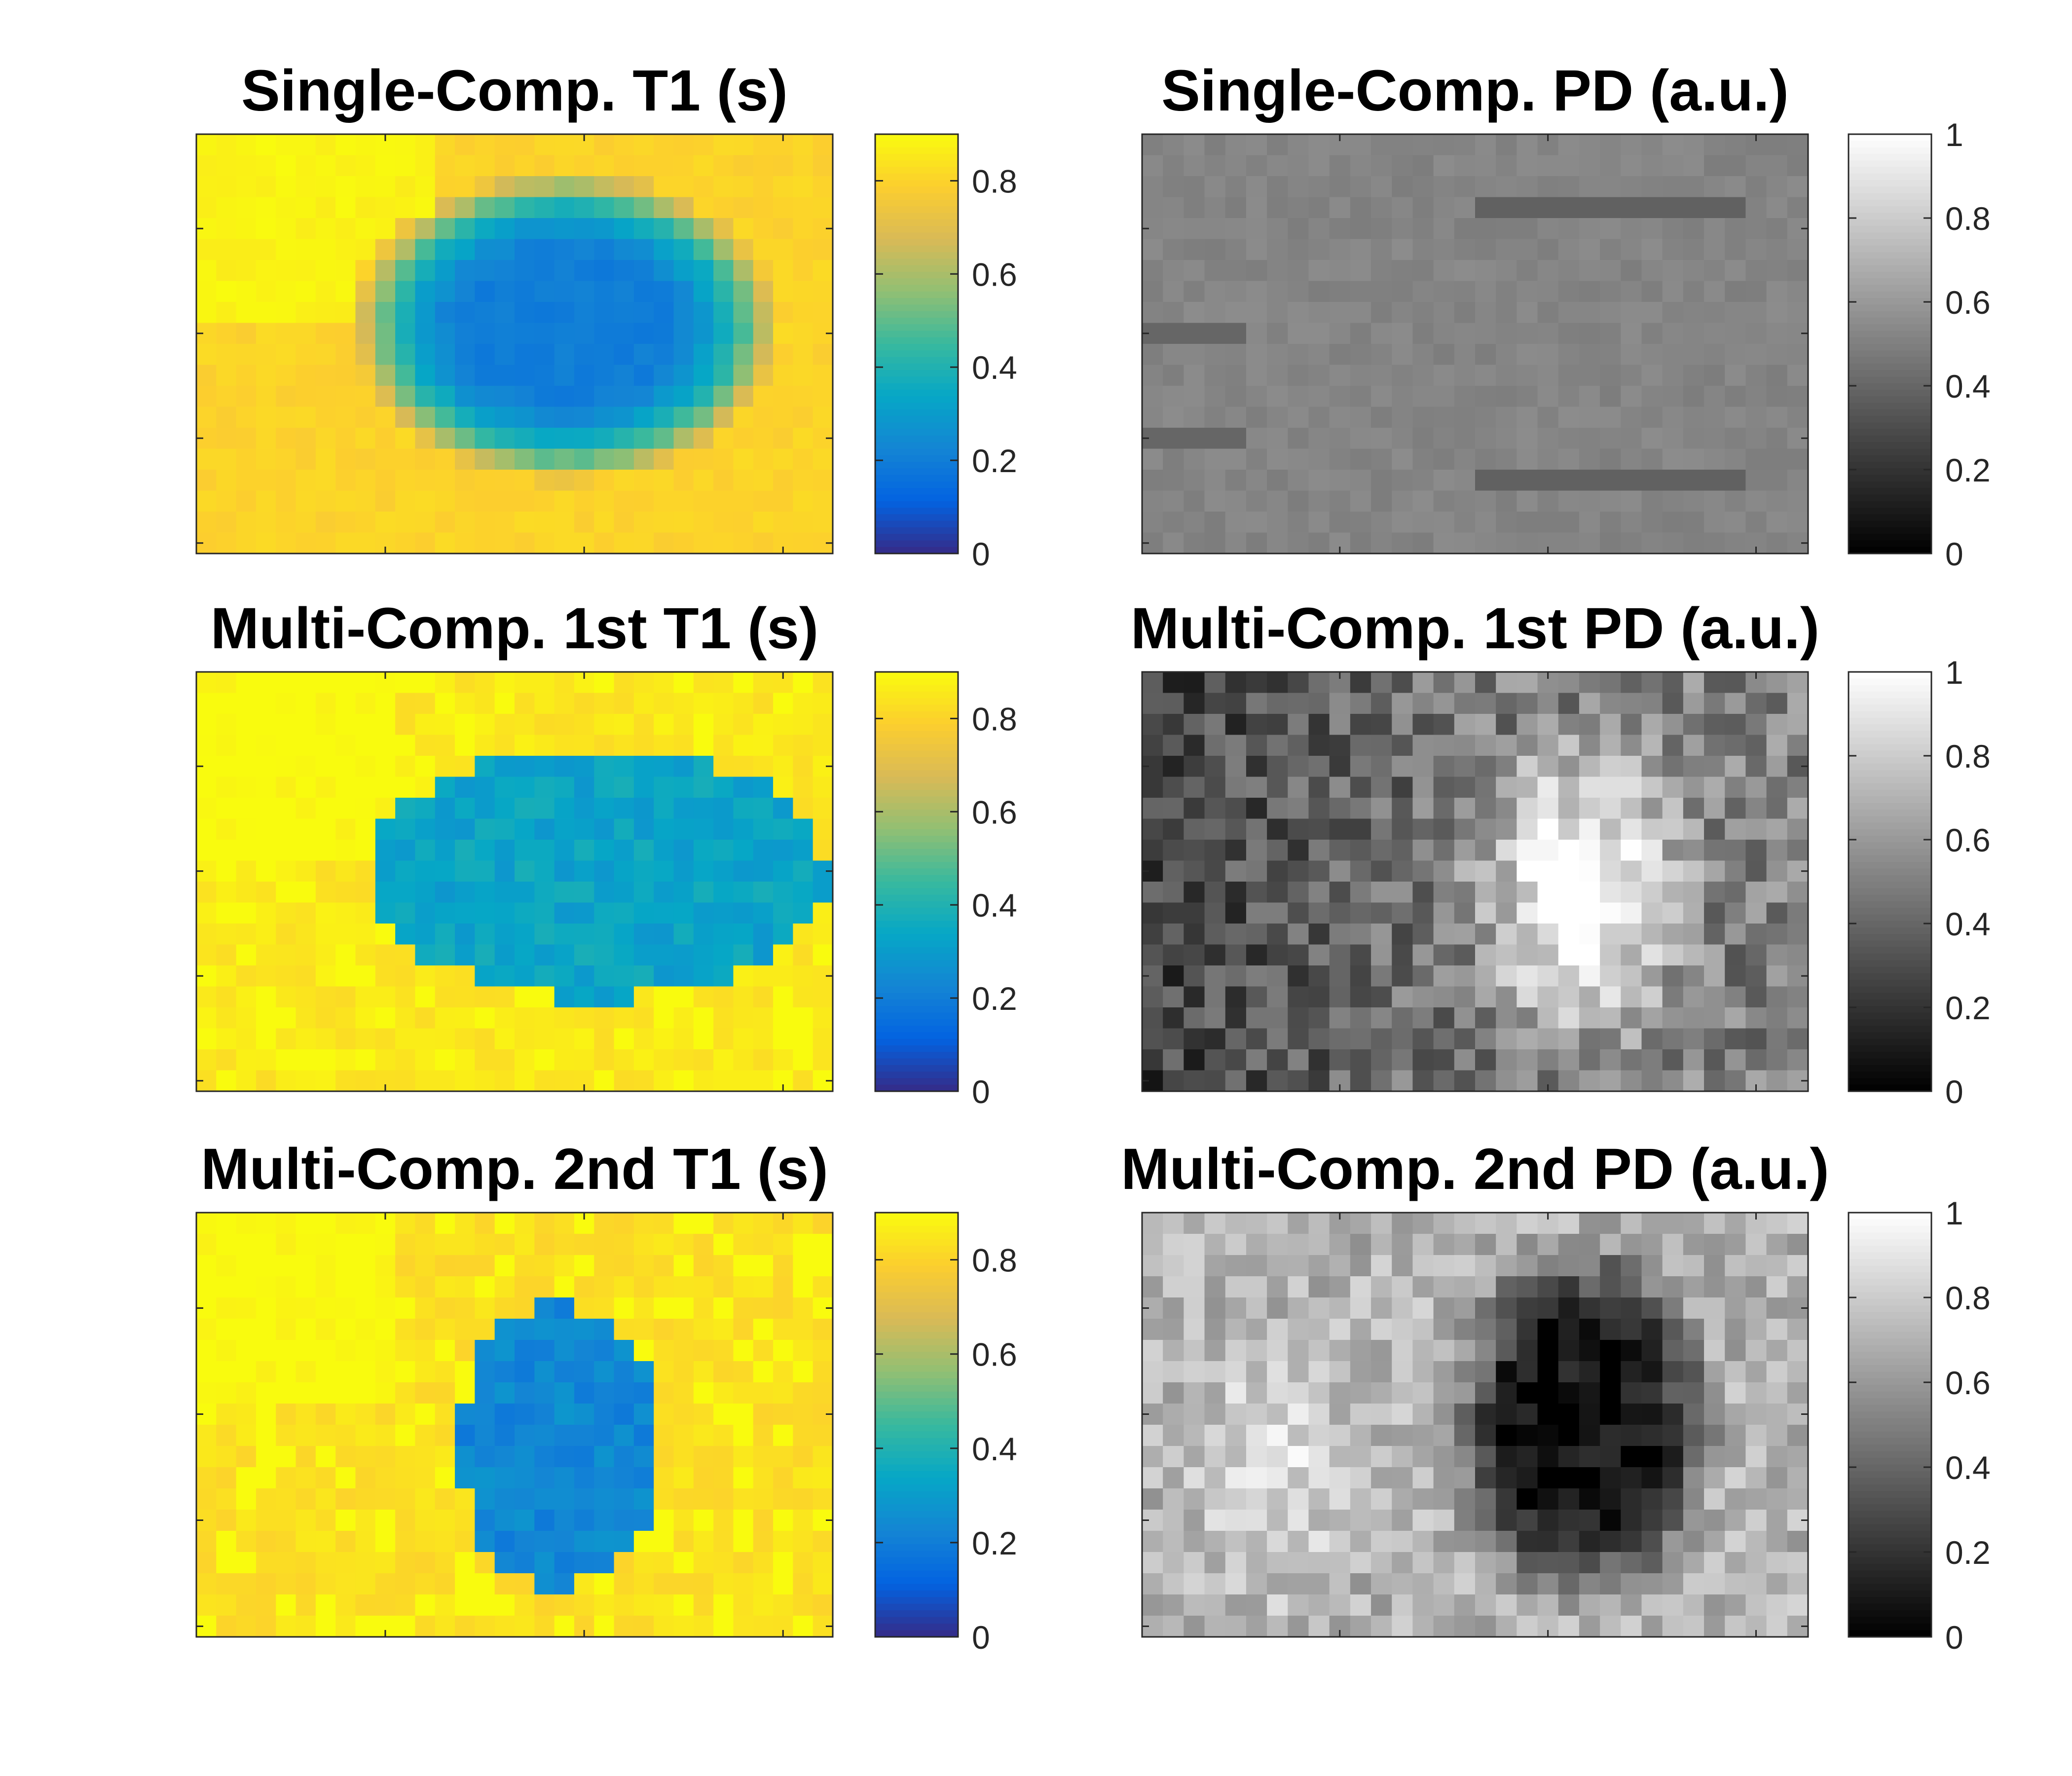 Image resolution: width=2072 pixels, height=1776 pixels. What do you see at coordinates (1475, 881) in the screenshot?
I see `axes-frame` at bounding box center [1475, 881].